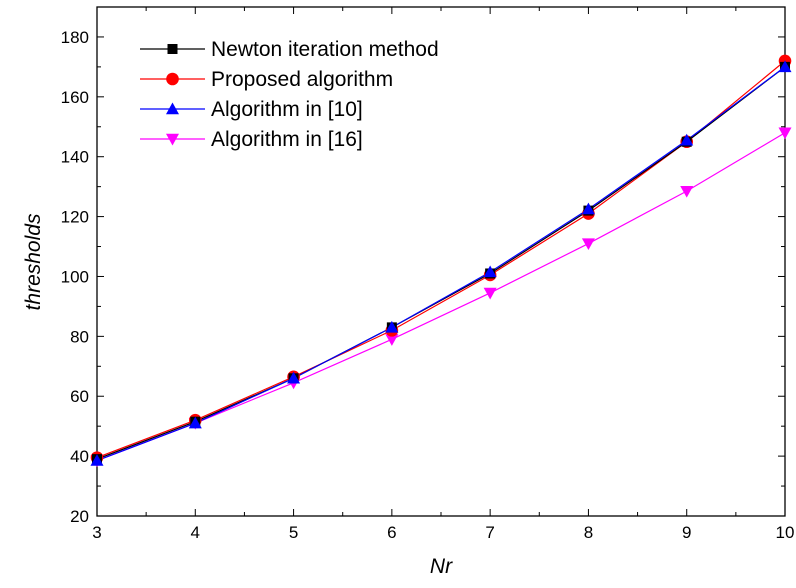 This screenshot has height=588, width=796. I want to click on x-tick-label: 8, so click(588, 532).